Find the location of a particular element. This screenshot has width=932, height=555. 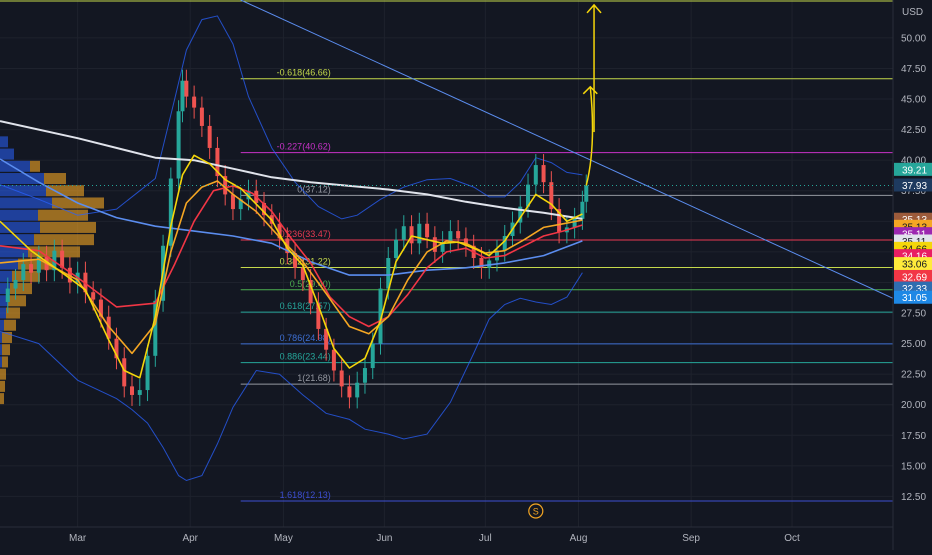

event-badge-label: S is located at coordinates (536, 512).